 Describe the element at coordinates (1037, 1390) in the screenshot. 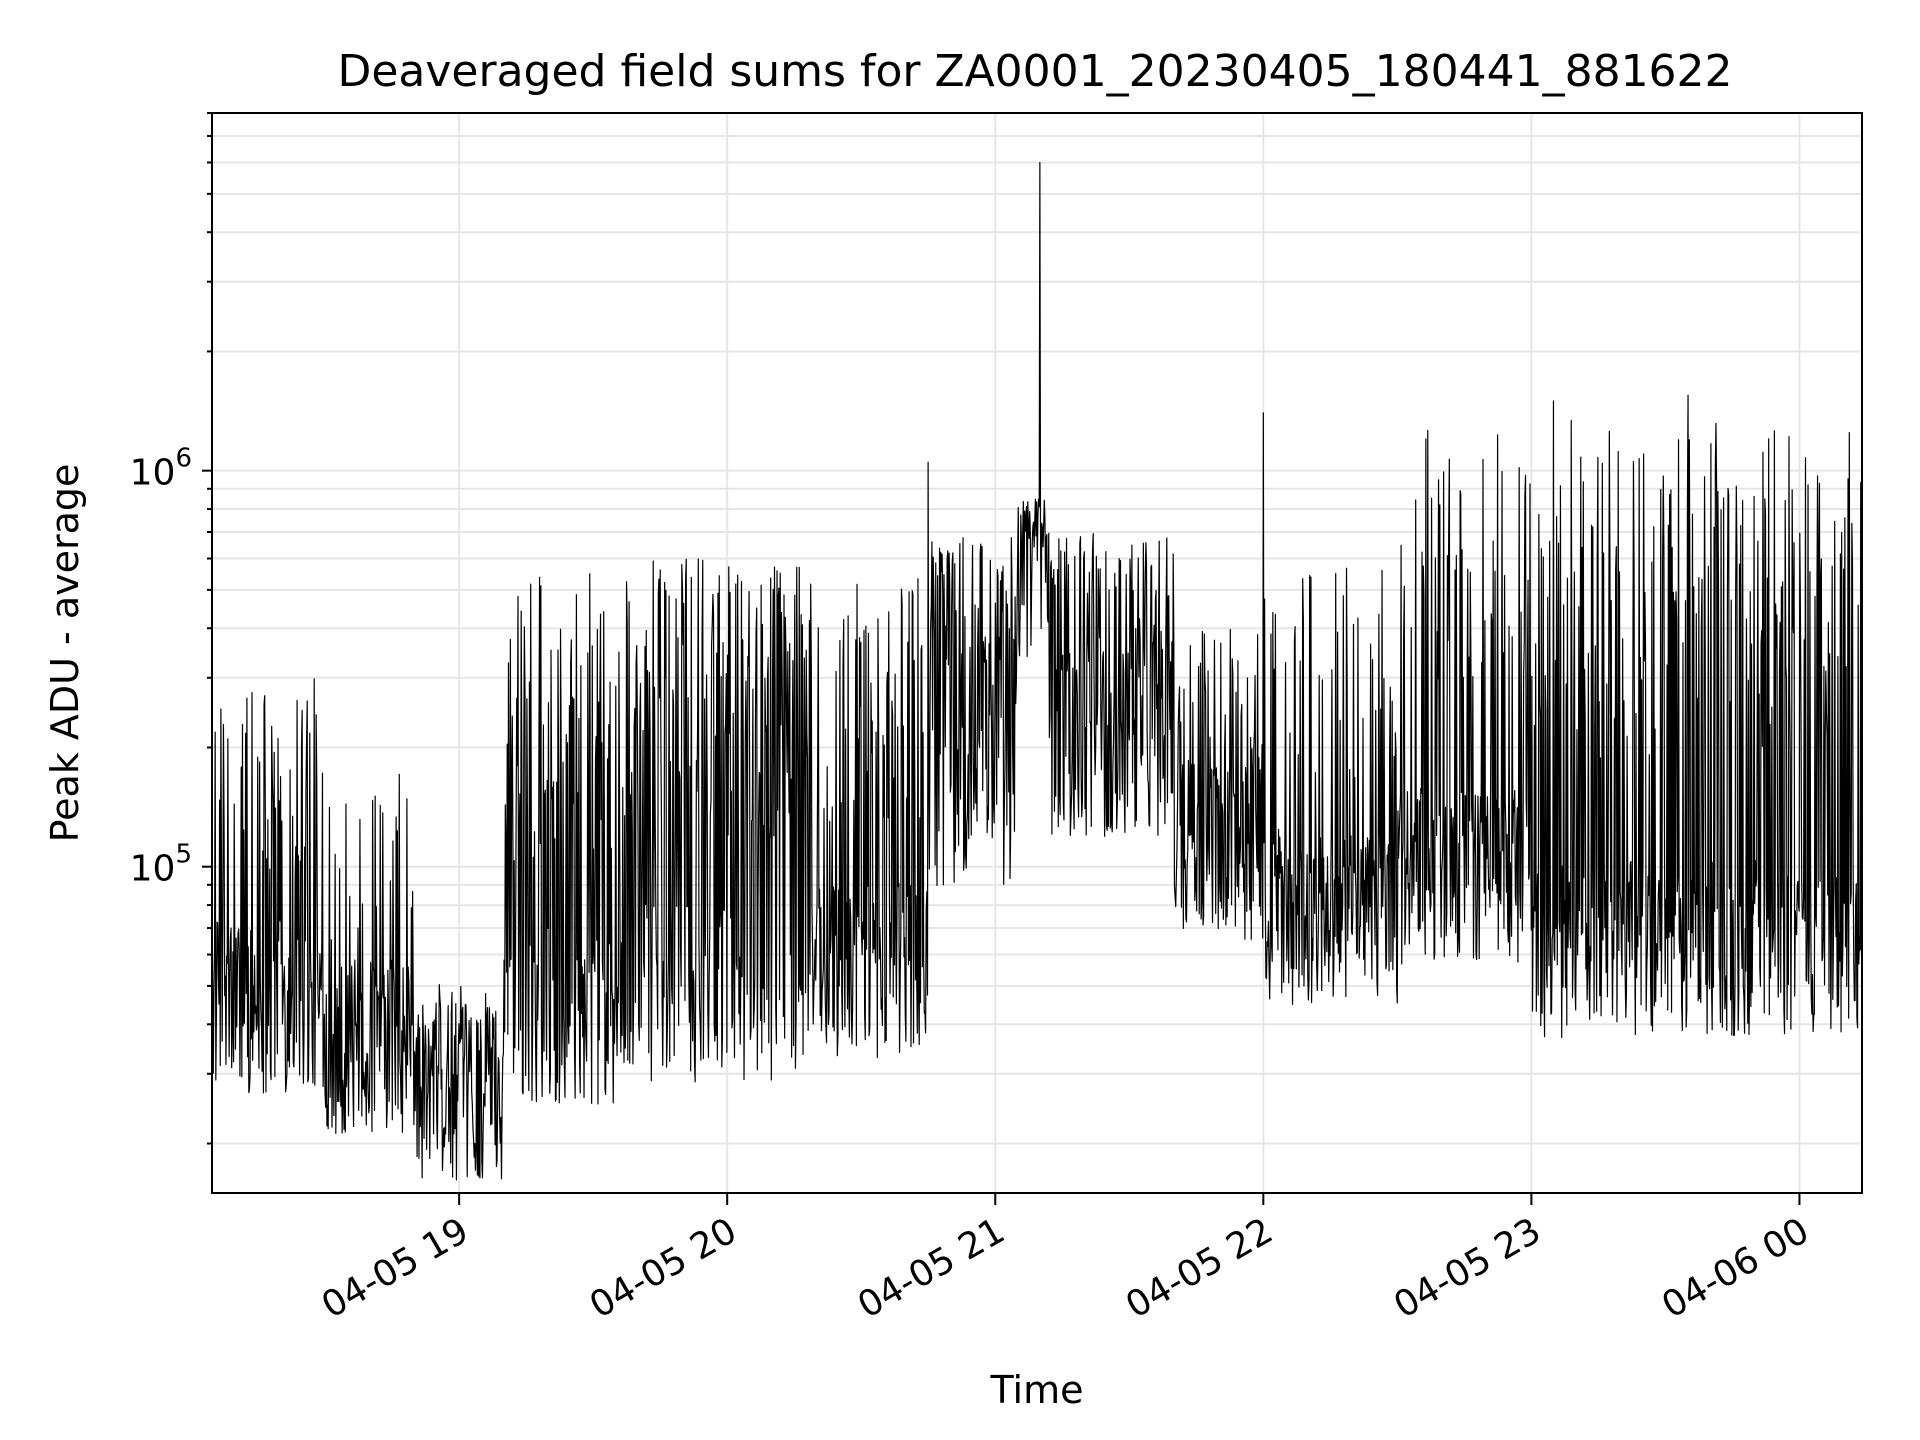

I see `x-axis-label: Time` at that location.